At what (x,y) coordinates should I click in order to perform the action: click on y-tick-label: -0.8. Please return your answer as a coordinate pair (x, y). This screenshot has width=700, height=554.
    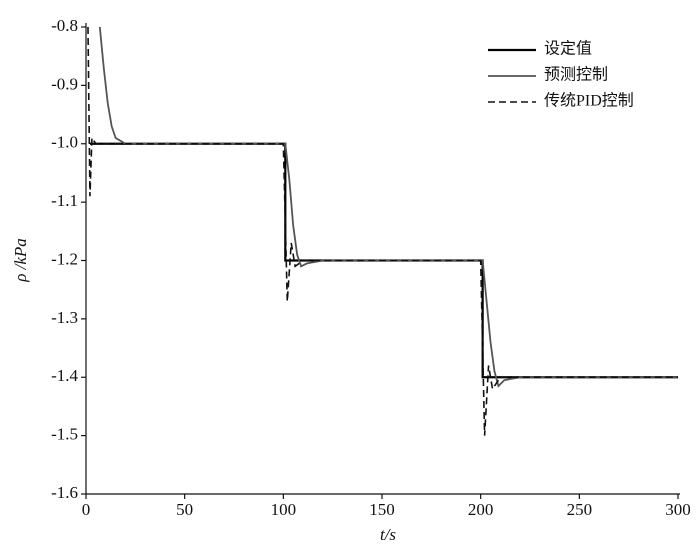
    Looking at the image, I should click on (64, 25).